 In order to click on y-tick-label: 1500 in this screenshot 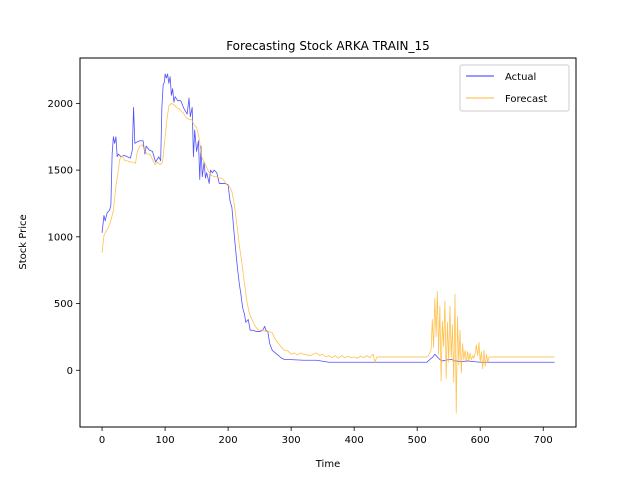, I will do `click(60, 171)`.